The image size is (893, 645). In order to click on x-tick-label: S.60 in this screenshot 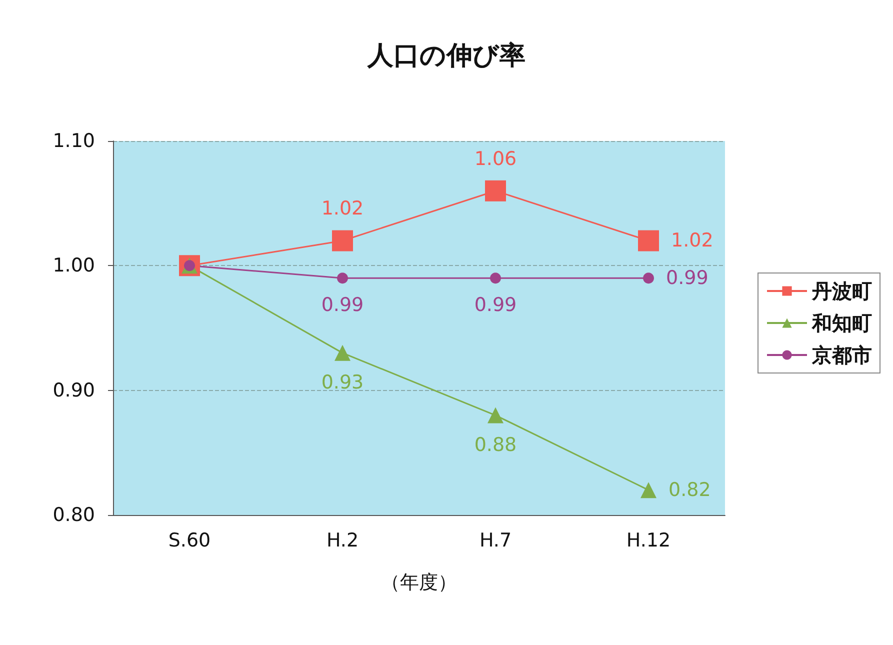, I will do `click(189, 541)`.